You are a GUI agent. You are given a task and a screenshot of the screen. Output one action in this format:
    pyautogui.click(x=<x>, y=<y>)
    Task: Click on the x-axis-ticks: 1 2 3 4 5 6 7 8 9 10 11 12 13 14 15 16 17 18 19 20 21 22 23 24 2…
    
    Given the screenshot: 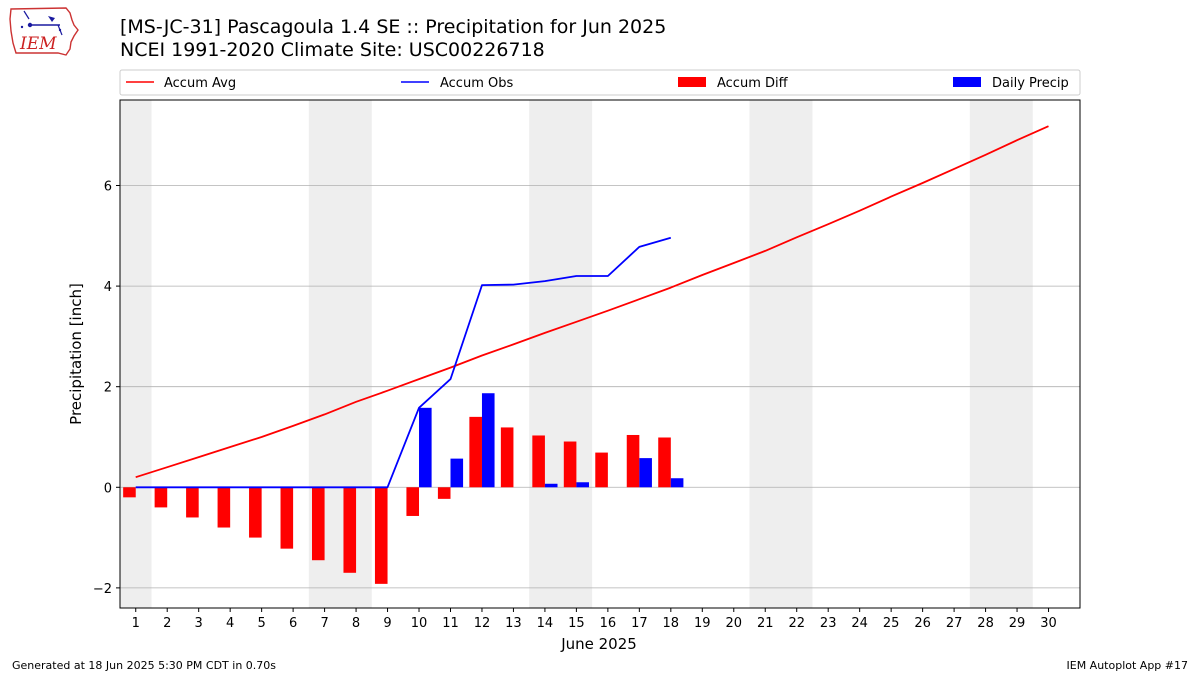 What is the action you would take?
    pyautogui.click(x=594, y=619)
    